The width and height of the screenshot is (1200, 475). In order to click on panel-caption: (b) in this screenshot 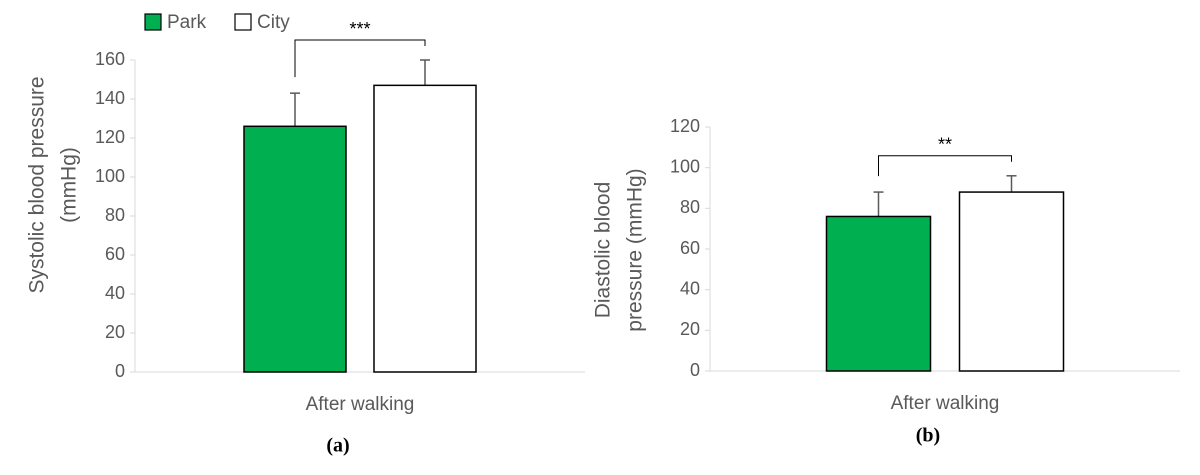, I will do `click(928, 436)`.